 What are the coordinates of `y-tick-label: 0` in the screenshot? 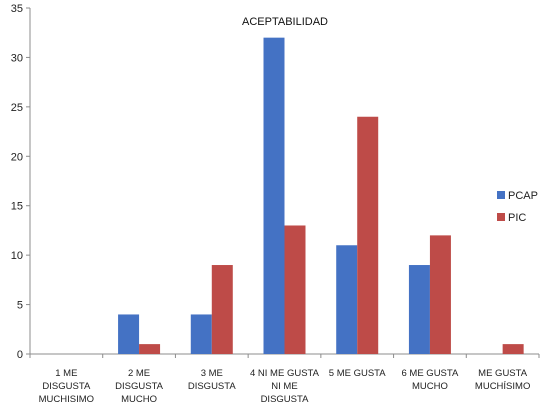 It's located at (20, 355).